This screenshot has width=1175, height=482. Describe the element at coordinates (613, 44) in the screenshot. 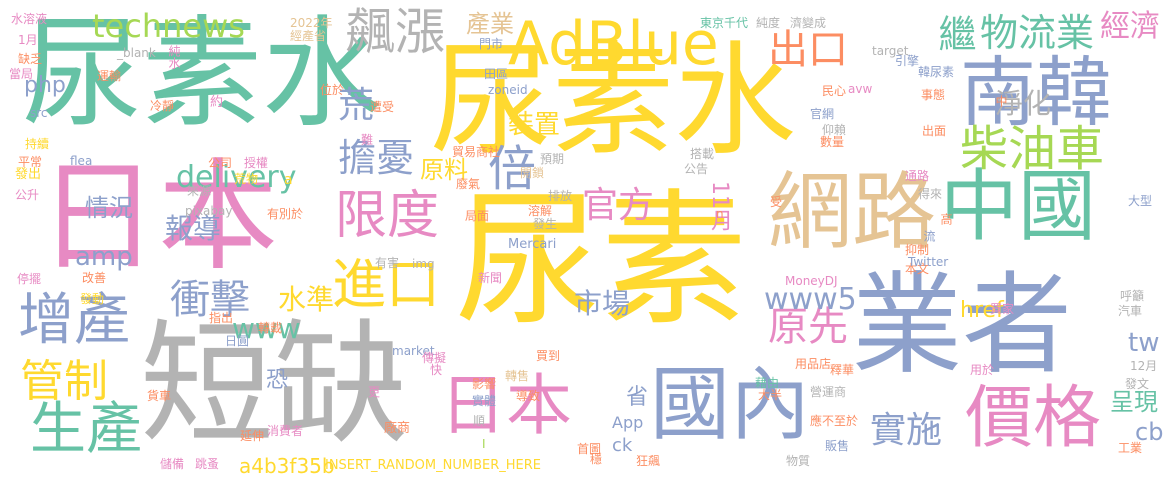

I see `word-cloud-word: AdBlue` at that location.